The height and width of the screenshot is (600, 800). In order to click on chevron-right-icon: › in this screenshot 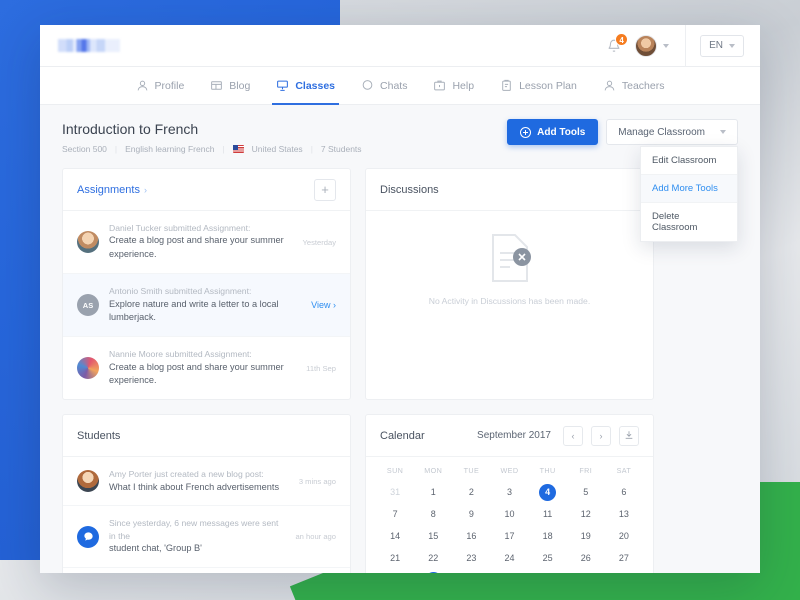, I will do `click(145, 189)`.